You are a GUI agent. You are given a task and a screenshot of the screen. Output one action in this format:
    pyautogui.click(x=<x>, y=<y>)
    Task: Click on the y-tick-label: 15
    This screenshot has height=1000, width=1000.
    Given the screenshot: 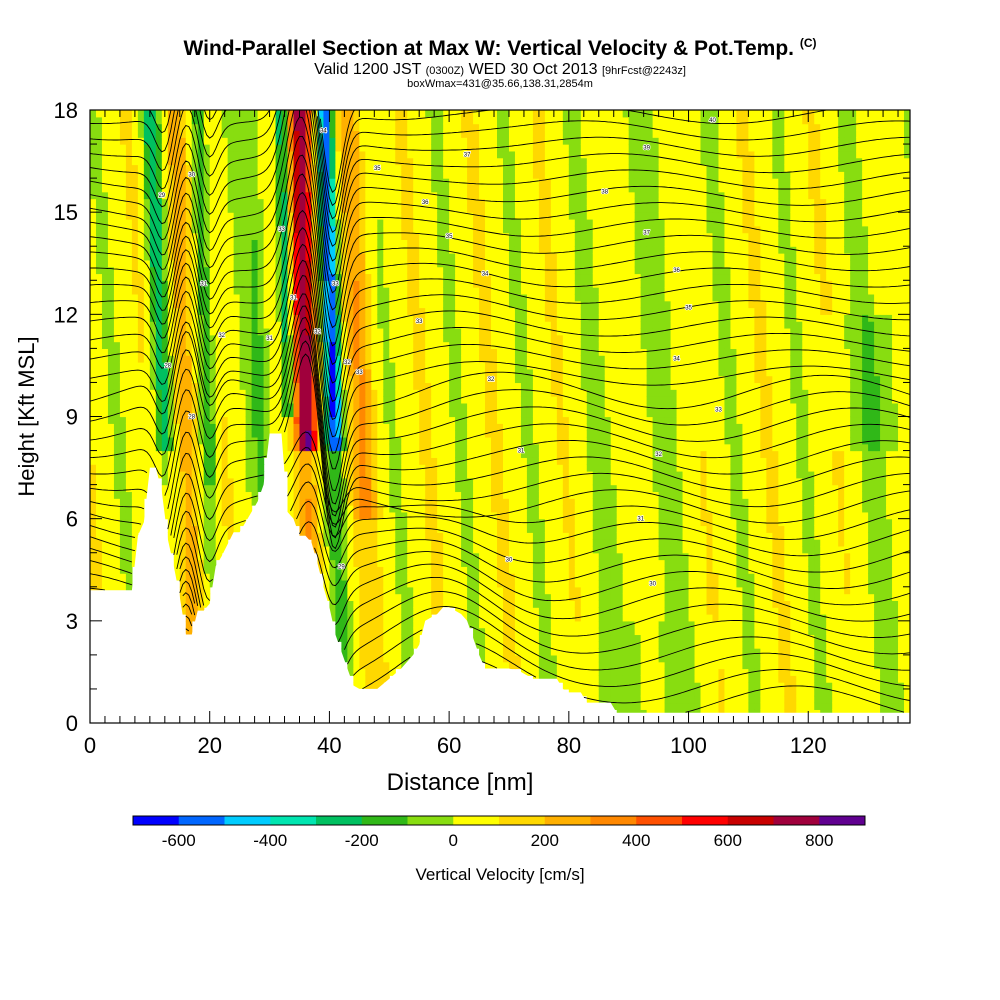 What is the action you would take?
    pyautogui.click(x=66, y=212)
    